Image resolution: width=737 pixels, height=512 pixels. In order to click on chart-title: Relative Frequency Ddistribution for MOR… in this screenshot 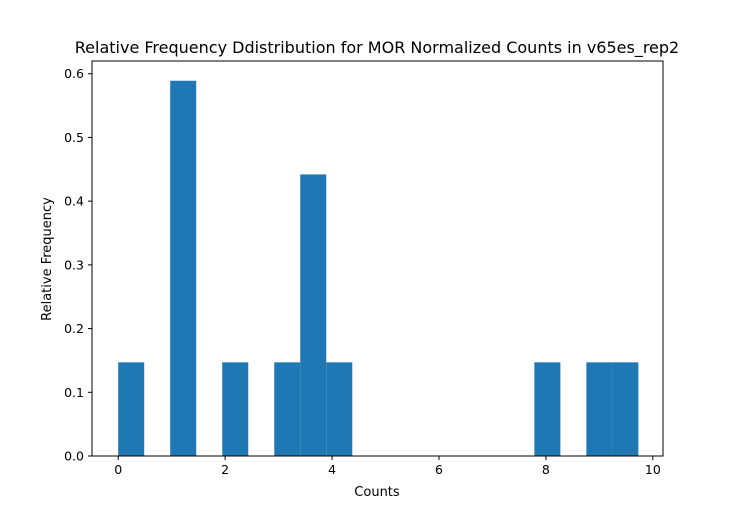, I will do `click(377, 48)`.